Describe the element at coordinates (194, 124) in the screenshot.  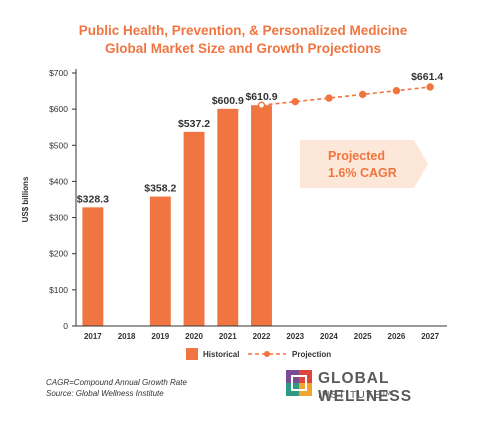
I see `bar-value-label: $537.2` at that location.